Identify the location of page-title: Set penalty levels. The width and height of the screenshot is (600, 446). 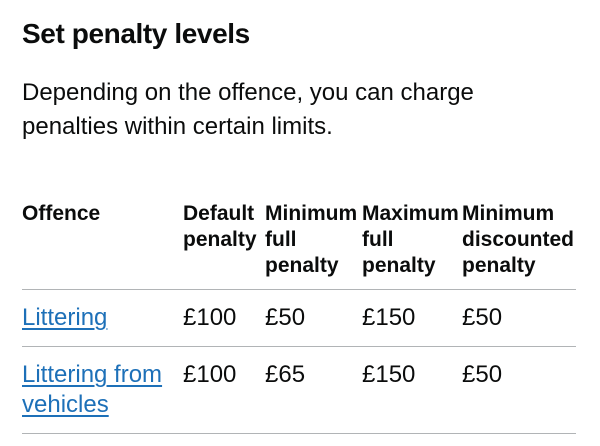
(136, 33).